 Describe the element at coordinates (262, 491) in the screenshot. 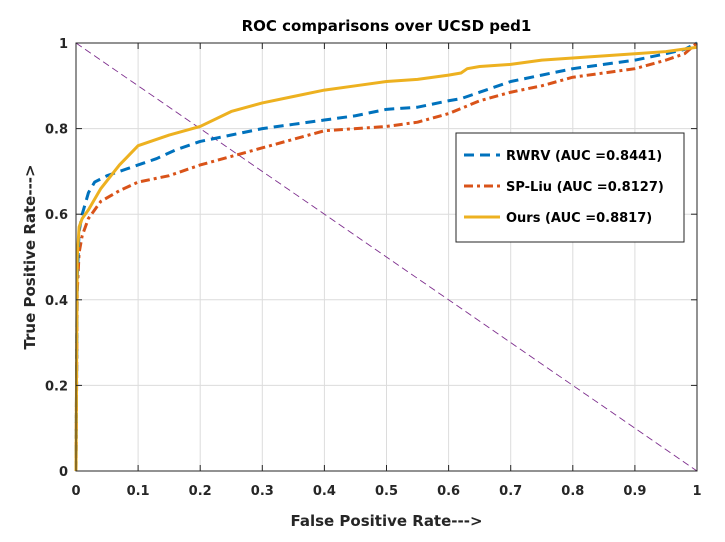

I see `x-tick-label: 0.3` at that location.